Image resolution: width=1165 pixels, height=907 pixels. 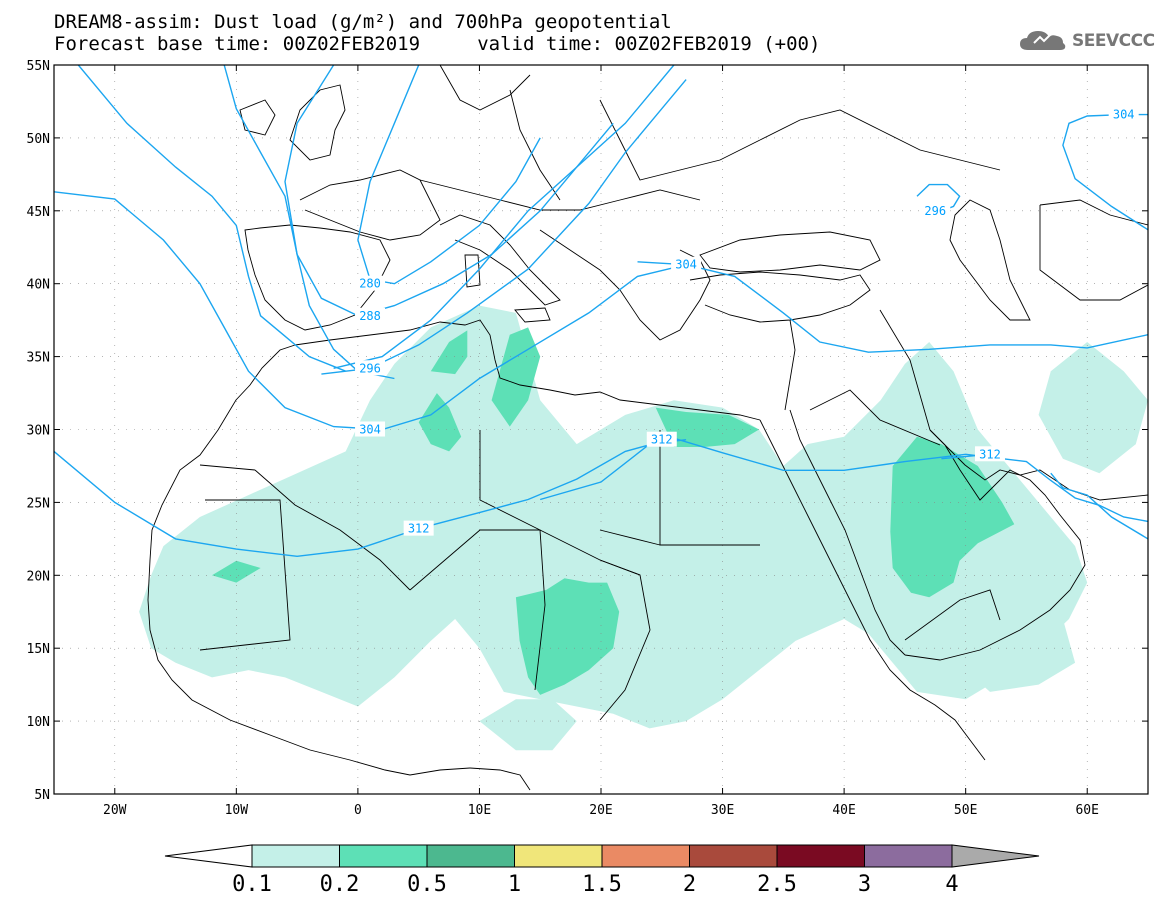 What do you see at coordinates (625, 640) in the screenshot?
I see `border-chad-sudan` at bounding box center [625, 640].